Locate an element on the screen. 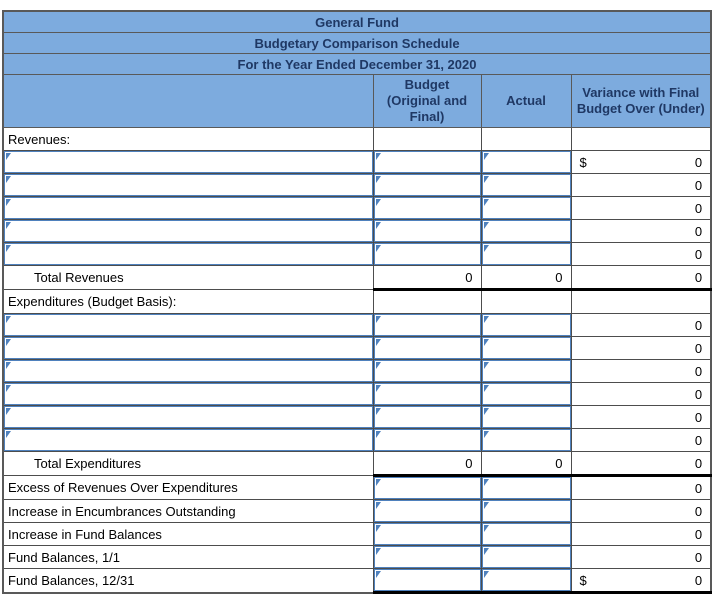 The width and height of the screenshot is (717, 594). total-expenditures-row: Total Expenditures 0 0 0 is located at coordinates (357, 464).